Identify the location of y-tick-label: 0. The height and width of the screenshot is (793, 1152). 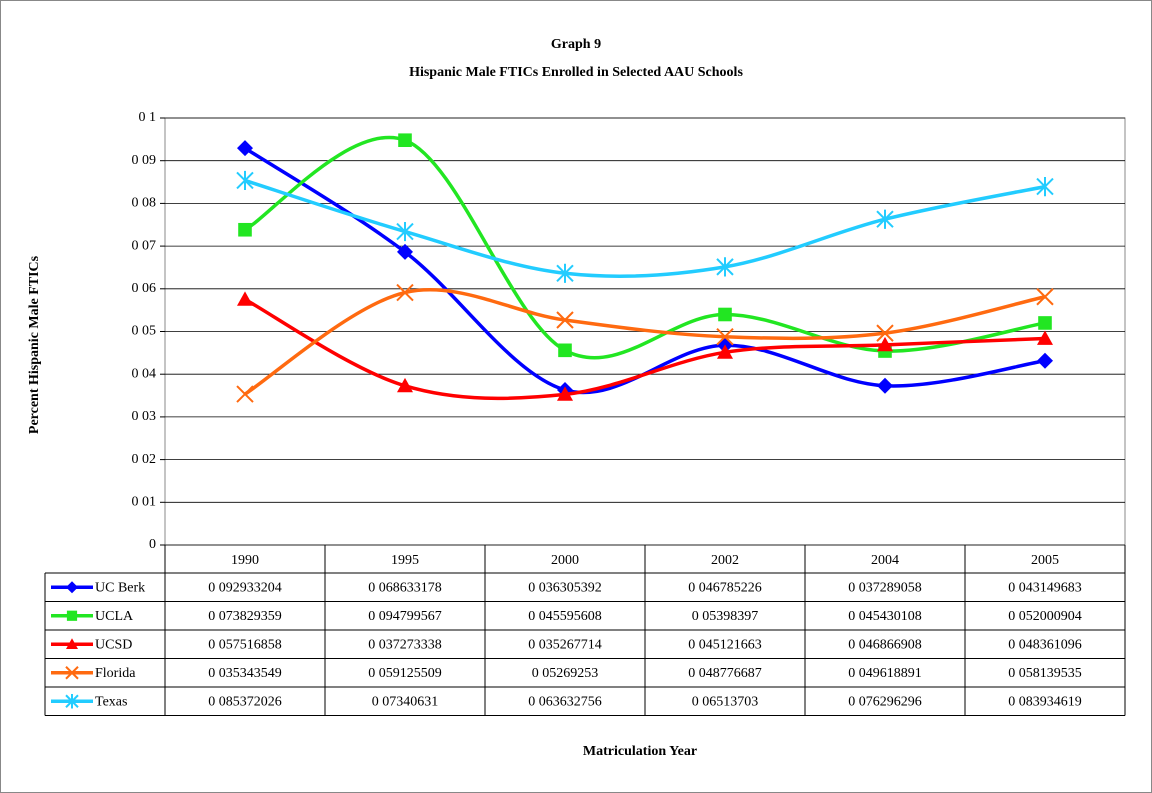
(152, 544).